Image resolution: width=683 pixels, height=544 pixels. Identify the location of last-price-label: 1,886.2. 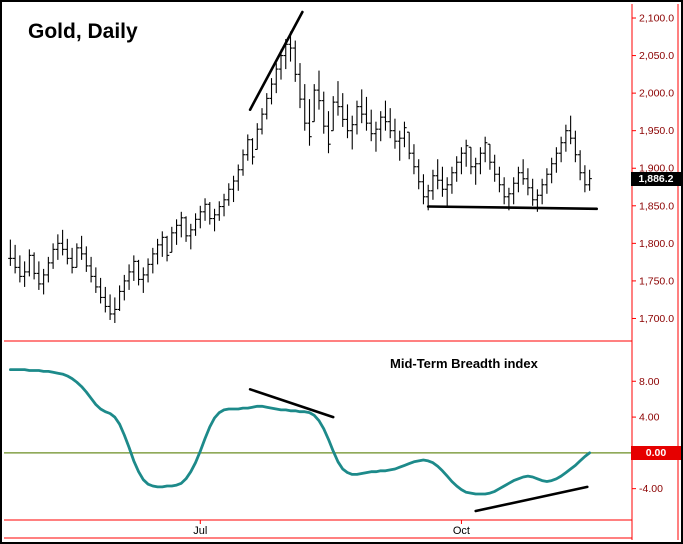
(656, 179).